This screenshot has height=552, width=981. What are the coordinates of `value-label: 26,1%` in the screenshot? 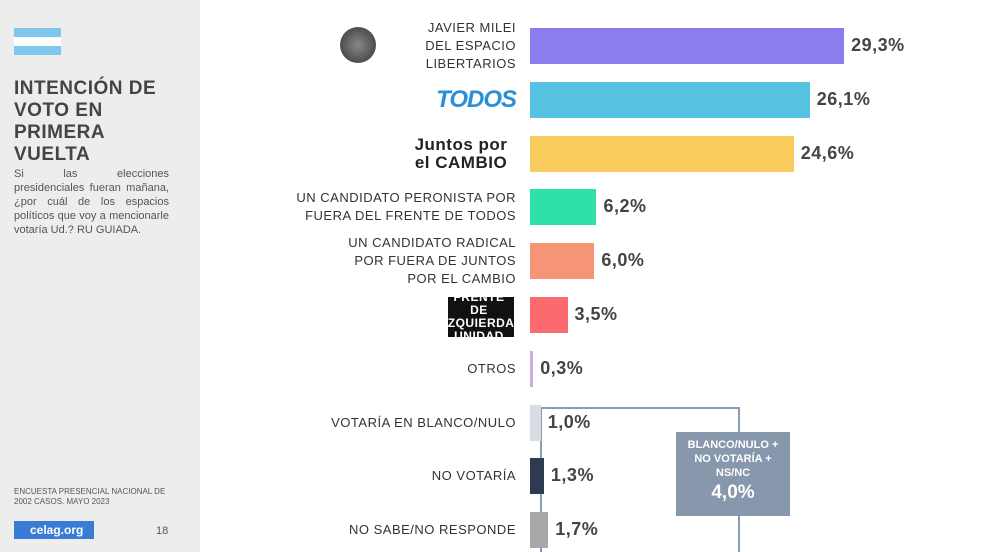 It's located at (843, 98).